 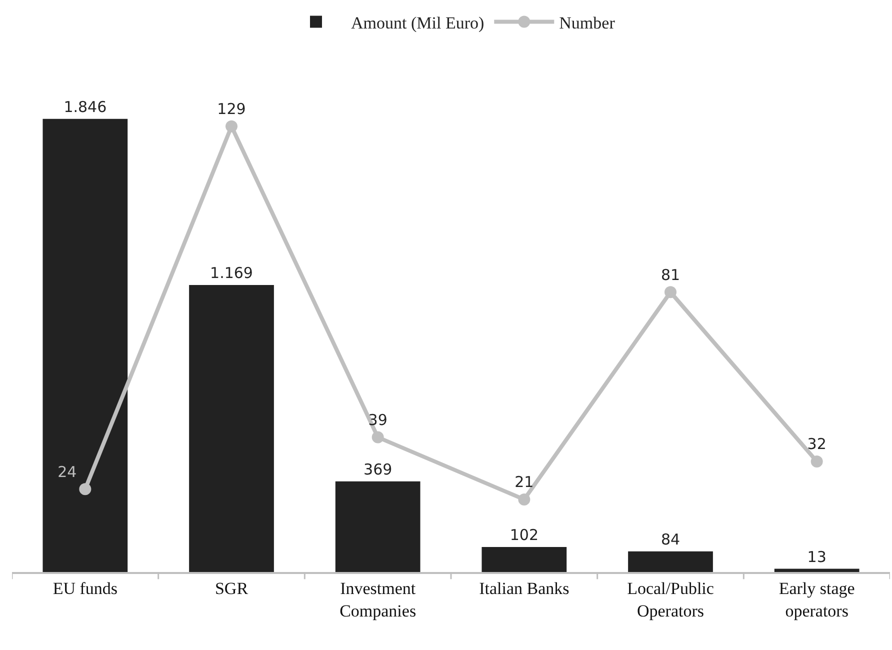 I want to click on x-tick-label: EU funds, so click(x=85, y=588).